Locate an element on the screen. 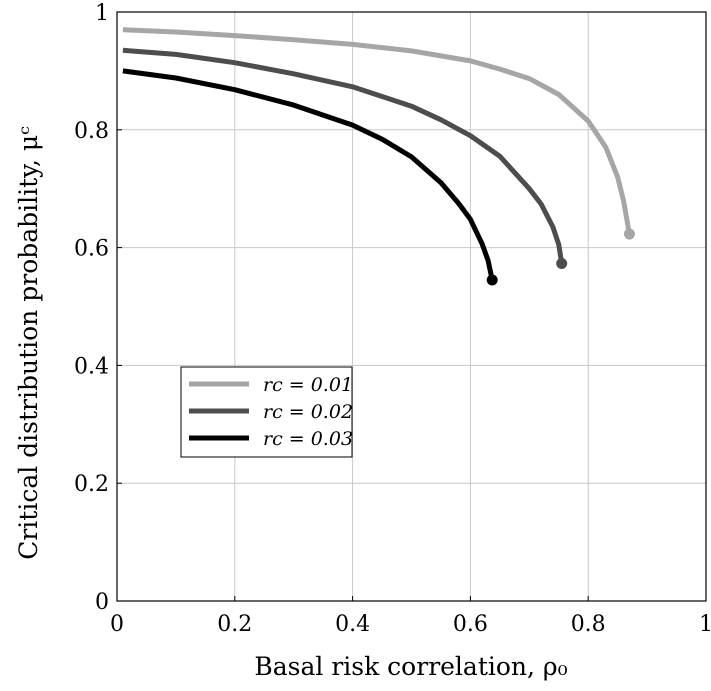  x-tick-label: 0 is located at coordinates (117, 624).